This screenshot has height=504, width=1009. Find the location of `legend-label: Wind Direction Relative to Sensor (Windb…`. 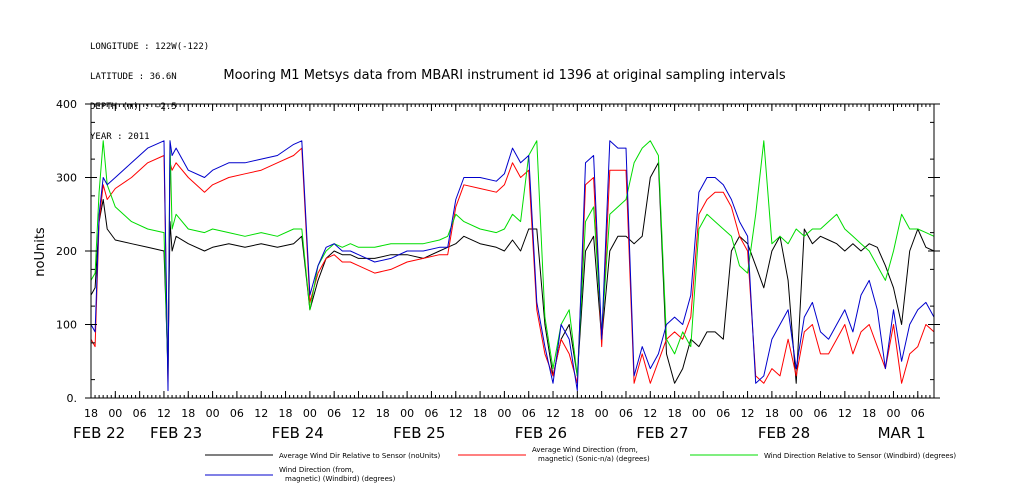

legend-label: Wind Direction Relative to Sensor (Windb… is located at coordinates (860, 456).